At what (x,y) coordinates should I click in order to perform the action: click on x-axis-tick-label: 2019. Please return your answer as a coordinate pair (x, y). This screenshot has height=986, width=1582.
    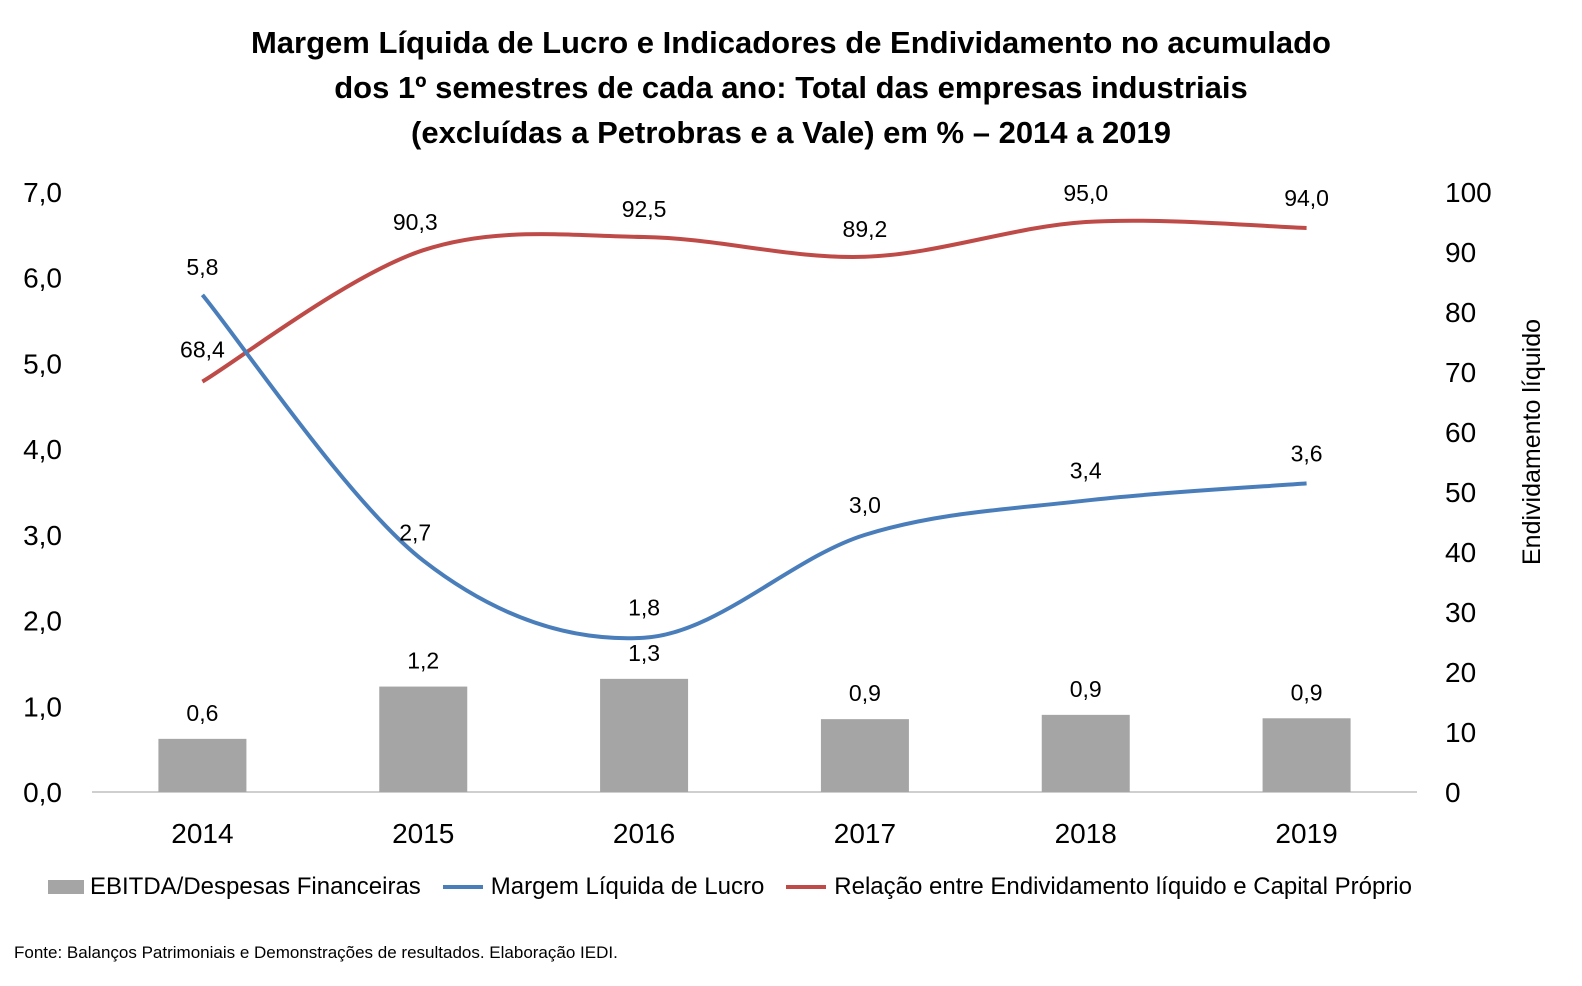
    Looking at the image, I should click on (1306, 833).